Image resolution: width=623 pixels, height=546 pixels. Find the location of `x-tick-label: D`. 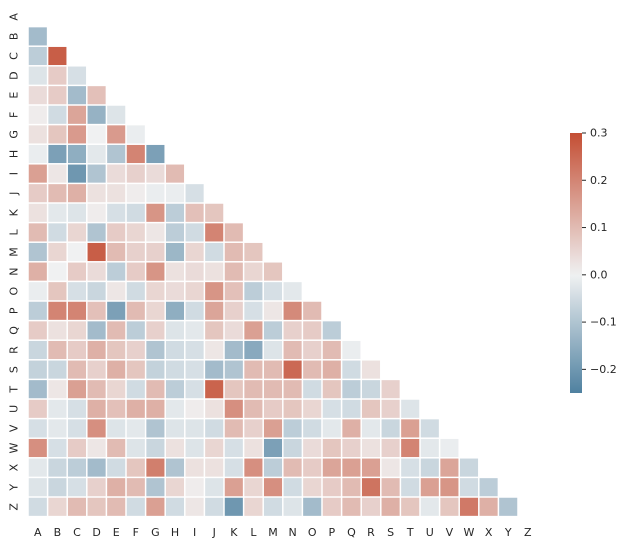

x-tick-label: D is located at coordinates (96, 532).